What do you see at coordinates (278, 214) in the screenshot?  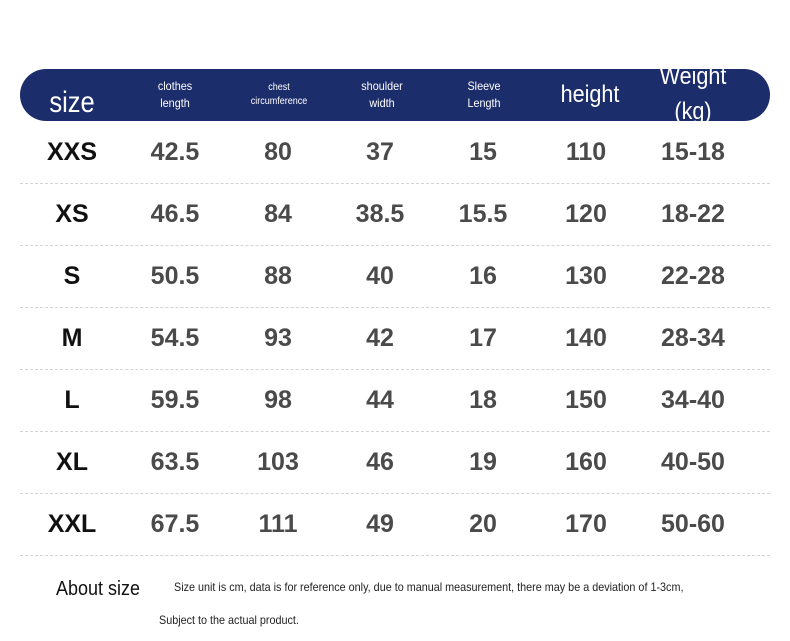 I see `table-cell-chest-circumference: 84` at bounding box center [278, 214].